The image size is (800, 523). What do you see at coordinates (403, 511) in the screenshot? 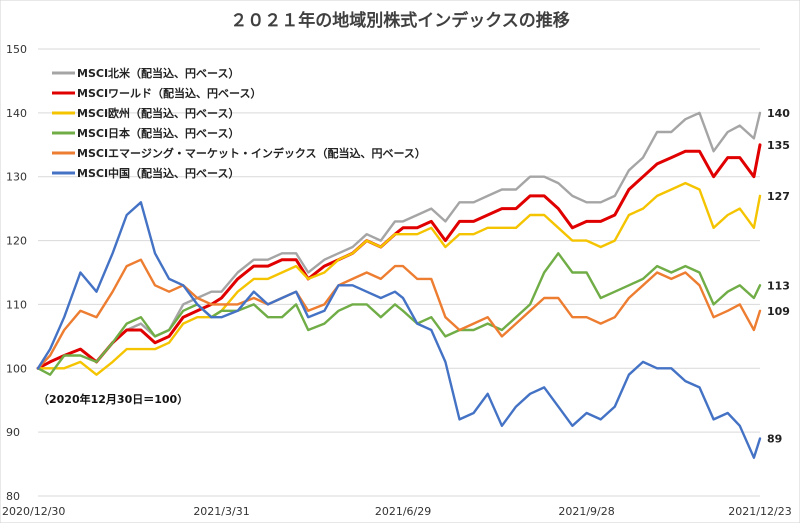
I see `x-tick-label: 2021/6/29` at bounding box center [403, 511].